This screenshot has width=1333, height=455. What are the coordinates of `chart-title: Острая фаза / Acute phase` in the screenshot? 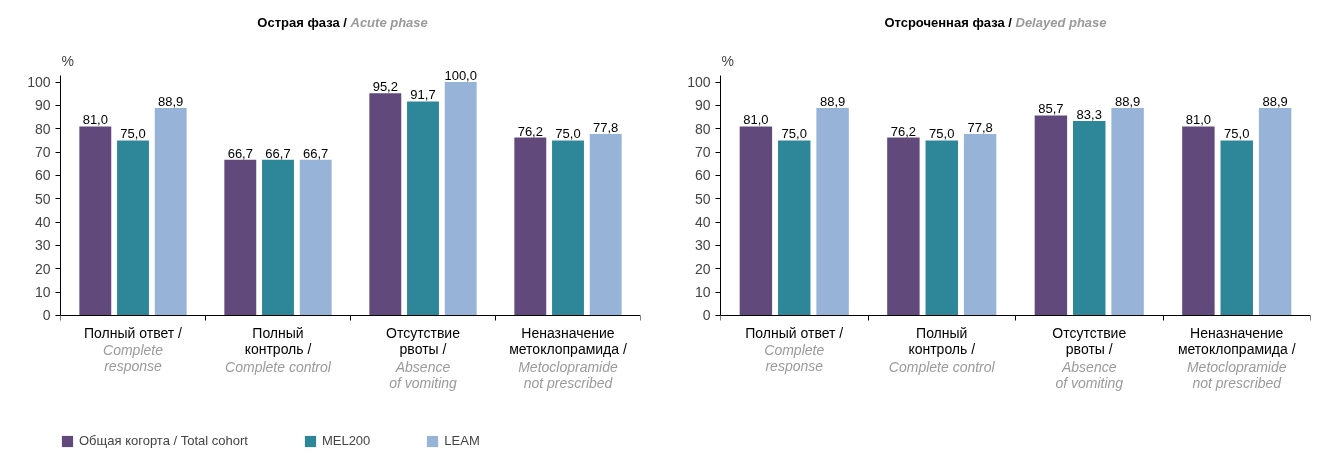 It's located at (342, 23).